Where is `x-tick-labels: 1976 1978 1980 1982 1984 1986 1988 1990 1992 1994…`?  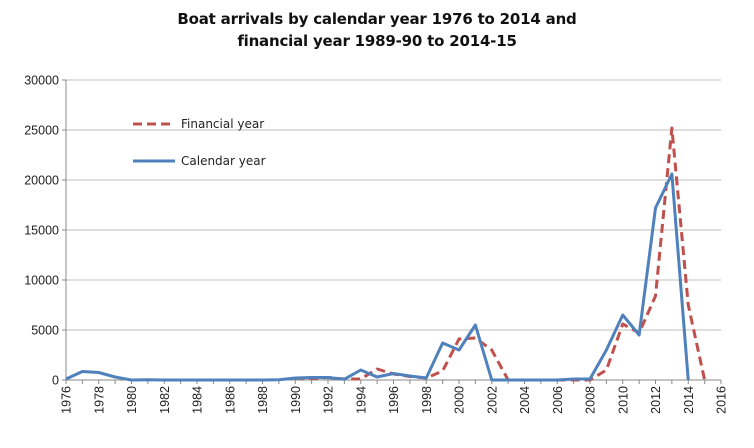
x-tick-labels: 1976 1978 1980 1982 1984 1986 1988 1990 1992 1994… is located at coordinates (394, 400).